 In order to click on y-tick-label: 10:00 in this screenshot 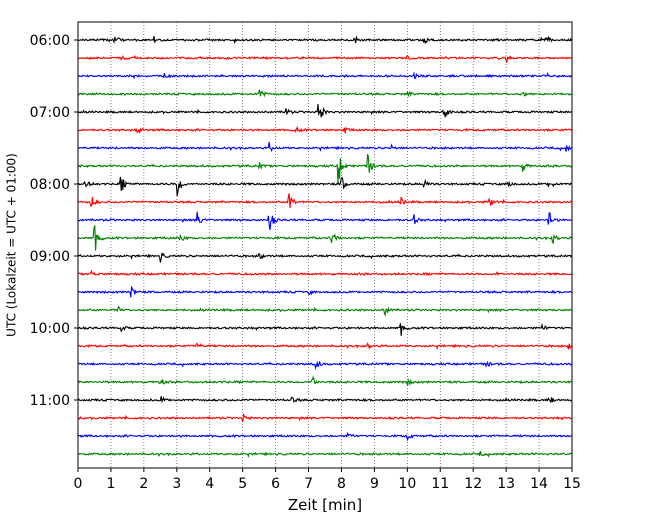, I will do `click(50, 329)`.